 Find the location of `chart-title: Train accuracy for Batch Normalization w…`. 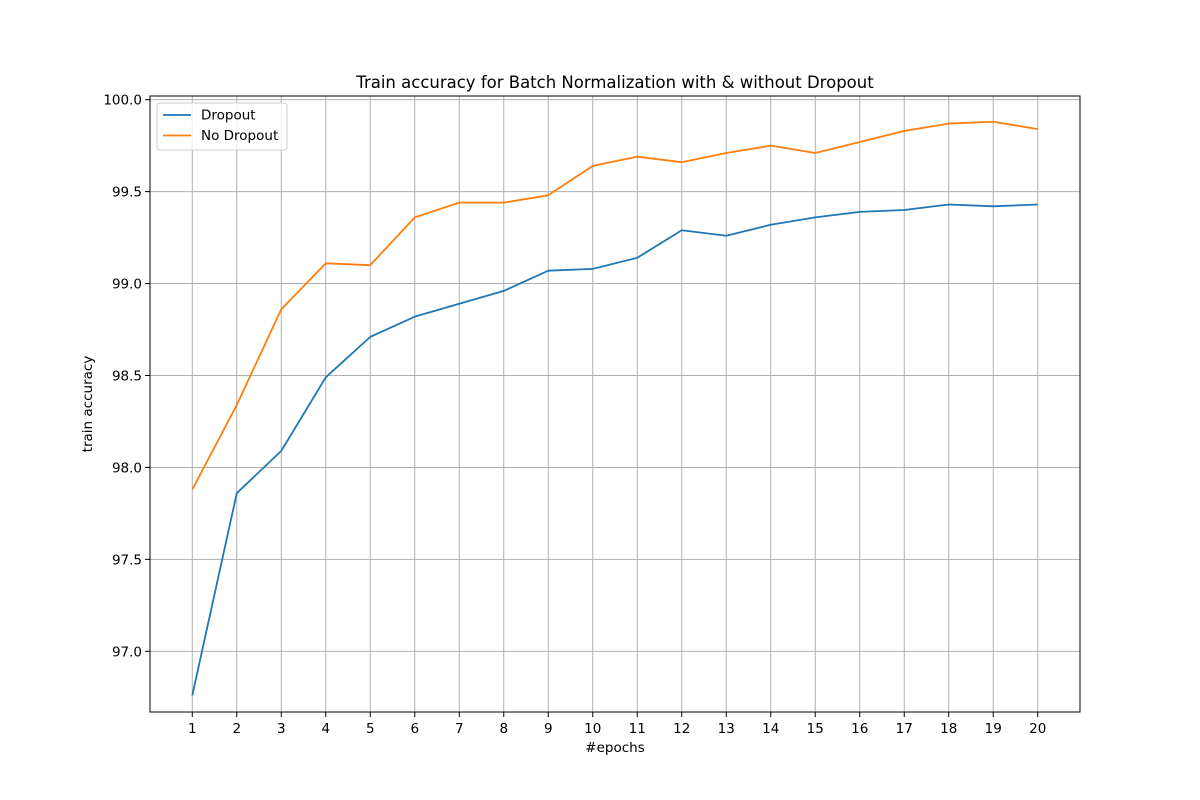

chart-title: Train accuracy for Batch Normalization w… is located at coordinates (614, 82).